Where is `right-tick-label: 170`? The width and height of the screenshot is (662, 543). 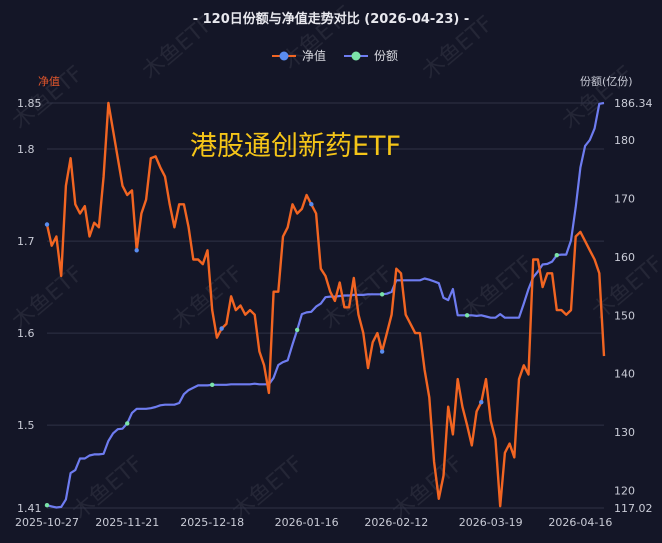
right-tick-label: 170 is located at coordinates (624, 198).